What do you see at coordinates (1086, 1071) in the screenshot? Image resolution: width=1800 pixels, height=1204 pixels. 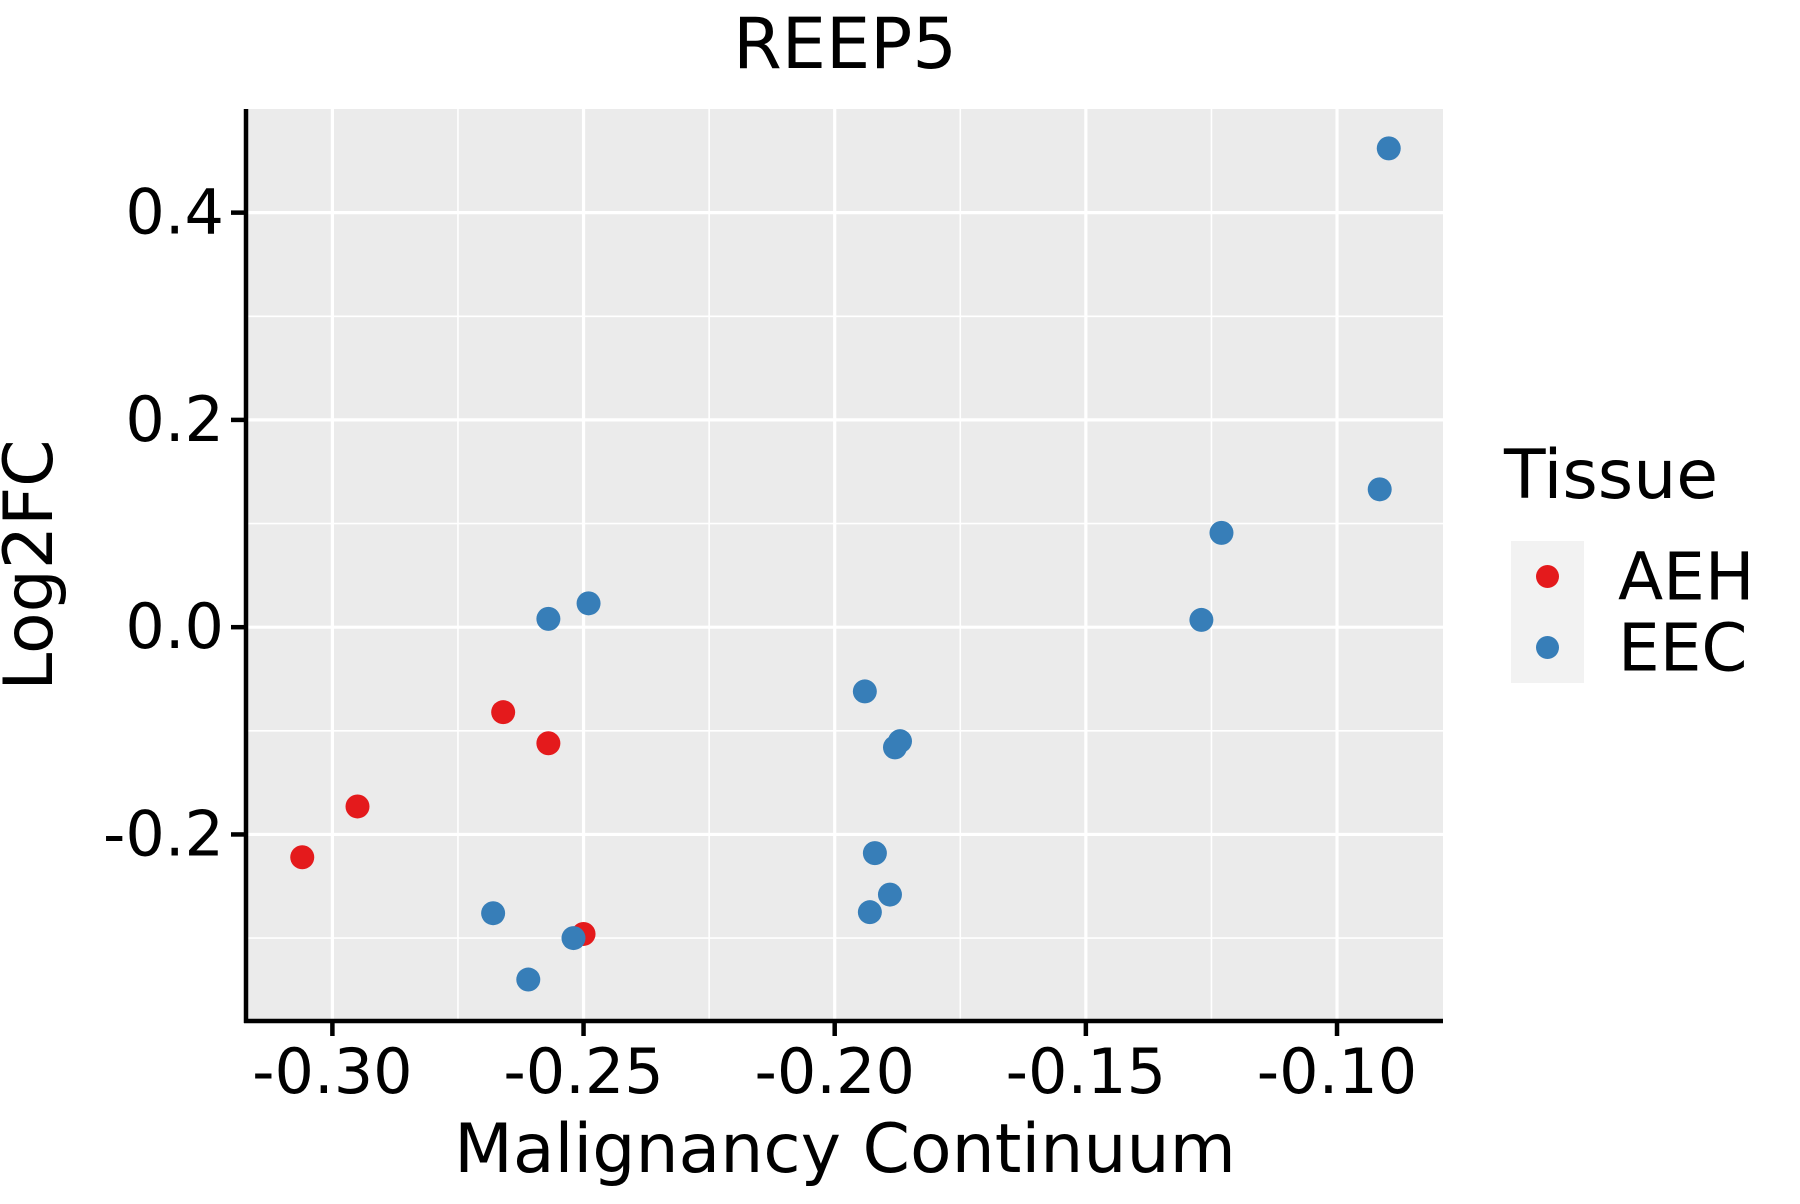 I see `x-tick-label: -0.15` at bounding box center [1086, 1071].